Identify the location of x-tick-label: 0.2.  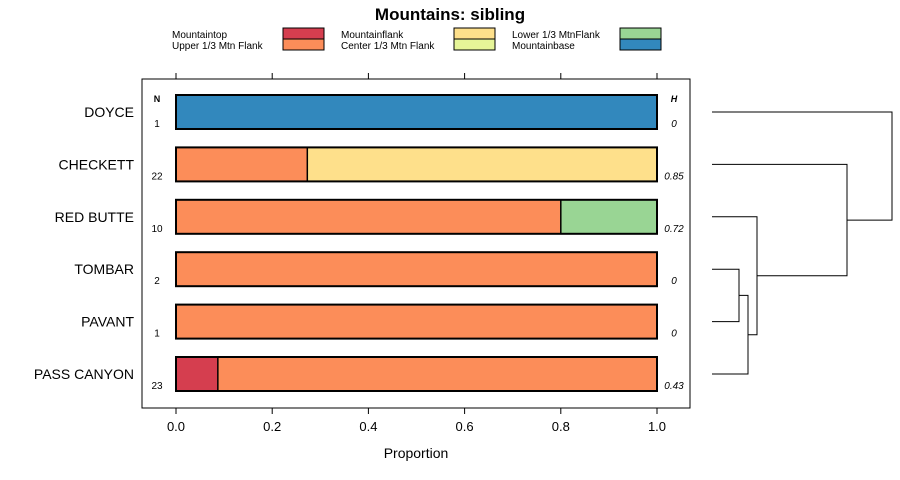
(272, 426).